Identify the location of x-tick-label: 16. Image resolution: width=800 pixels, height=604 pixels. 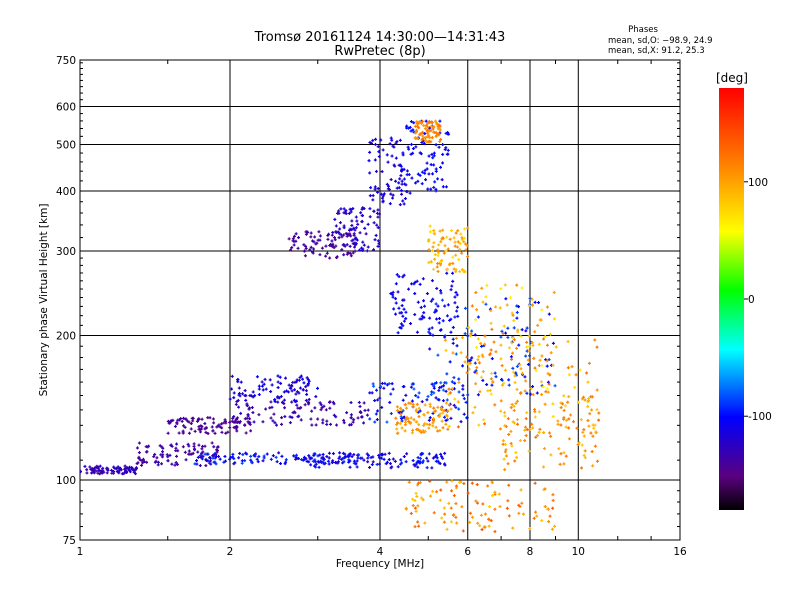
(680, 552).